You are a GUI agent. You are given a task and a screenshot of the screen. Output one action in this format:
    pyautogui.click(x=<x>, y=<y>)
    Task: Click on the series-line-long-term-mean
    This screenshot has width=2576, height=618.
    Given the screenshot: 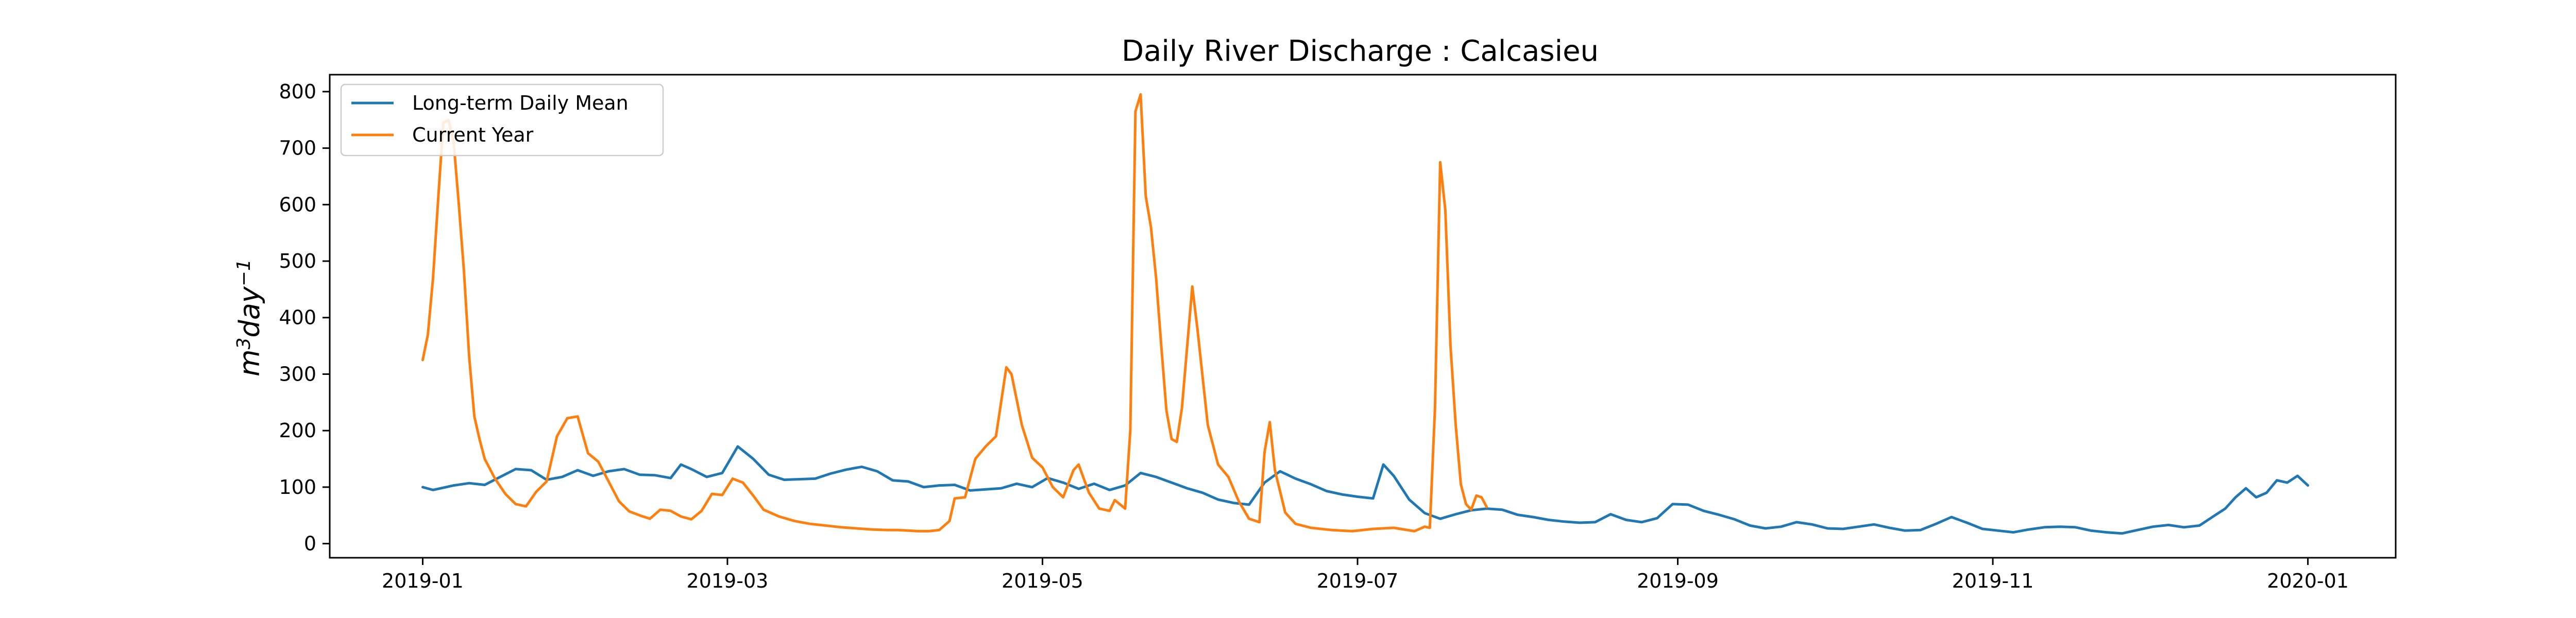 What is the action you would take?
    pyautogui.click(x=1365, y=490)
    